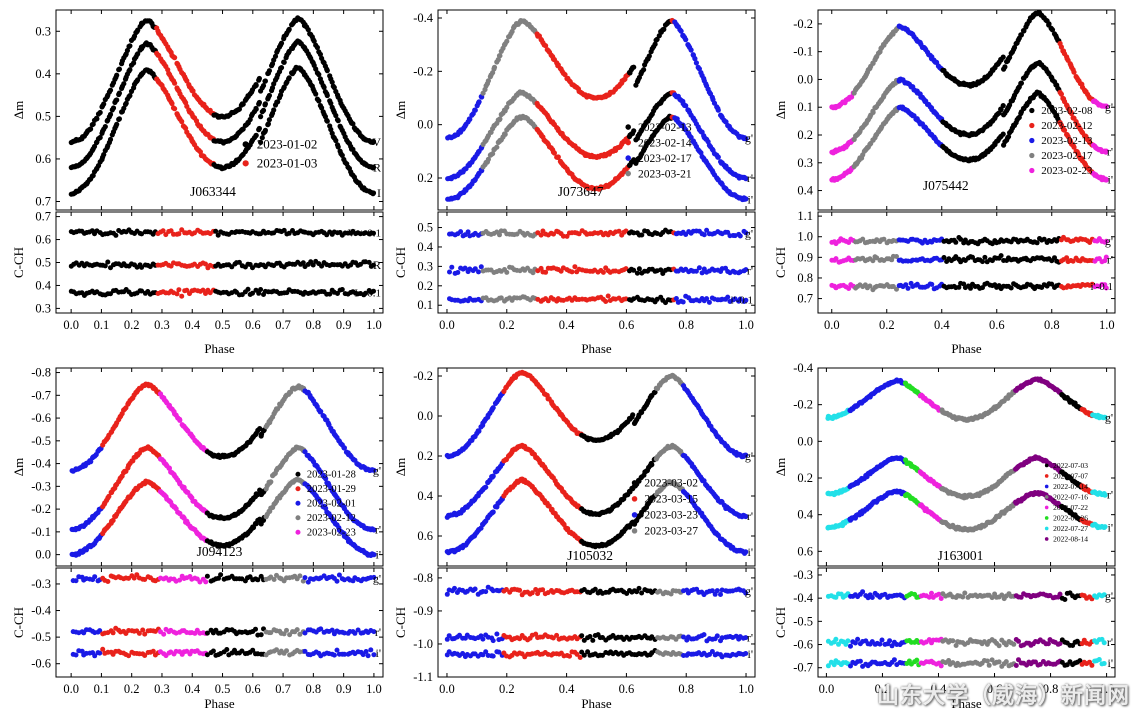 The width and height of the screenshot is (1144, 716). Describe the element at coordinates (425, 305) in the screenshot. I see `y-tick-label: 0.1` at that location.